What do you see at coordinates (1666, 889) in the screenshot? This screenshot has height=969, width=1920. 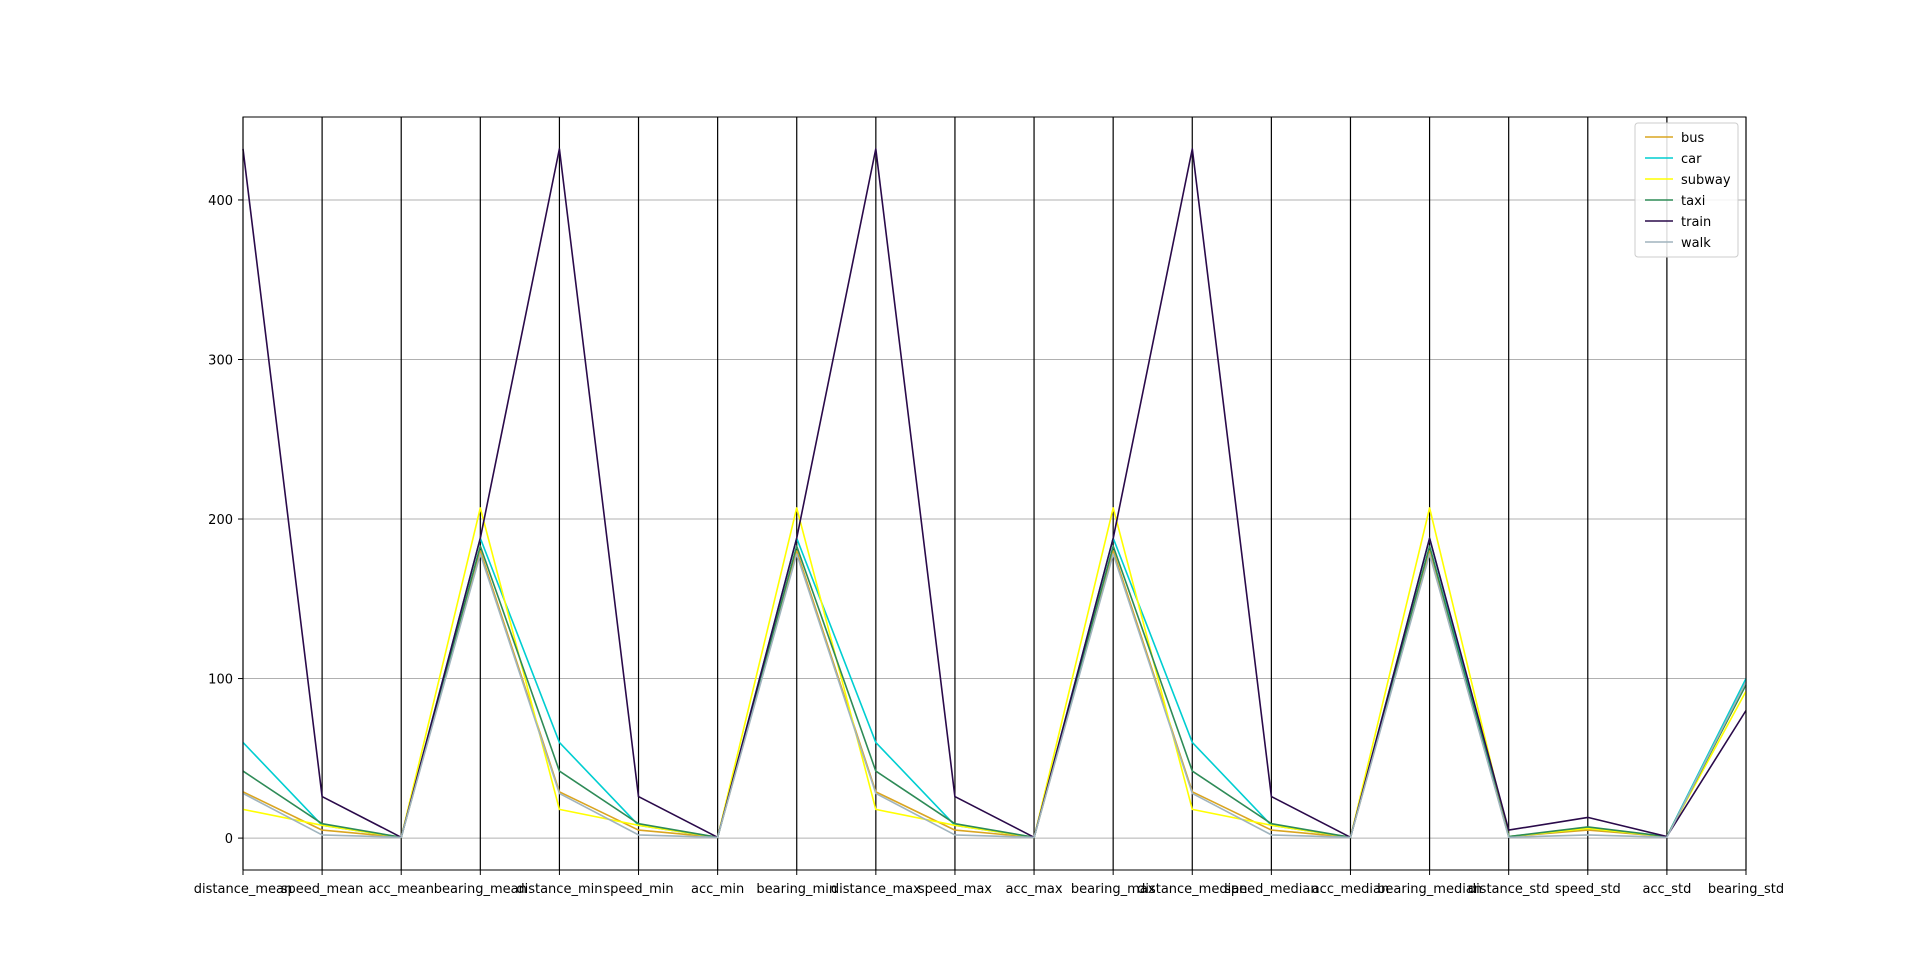 I see `x-tick-label: acc_std` at bounding box center [1666, 889].